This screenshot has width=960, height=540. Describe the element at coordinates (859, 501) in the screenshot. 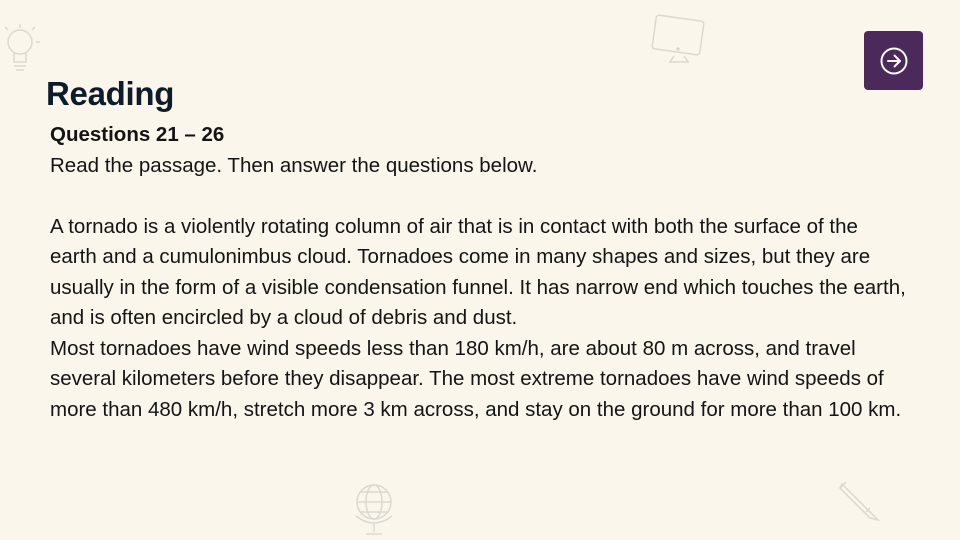

I see `pencil-icon` at that location.